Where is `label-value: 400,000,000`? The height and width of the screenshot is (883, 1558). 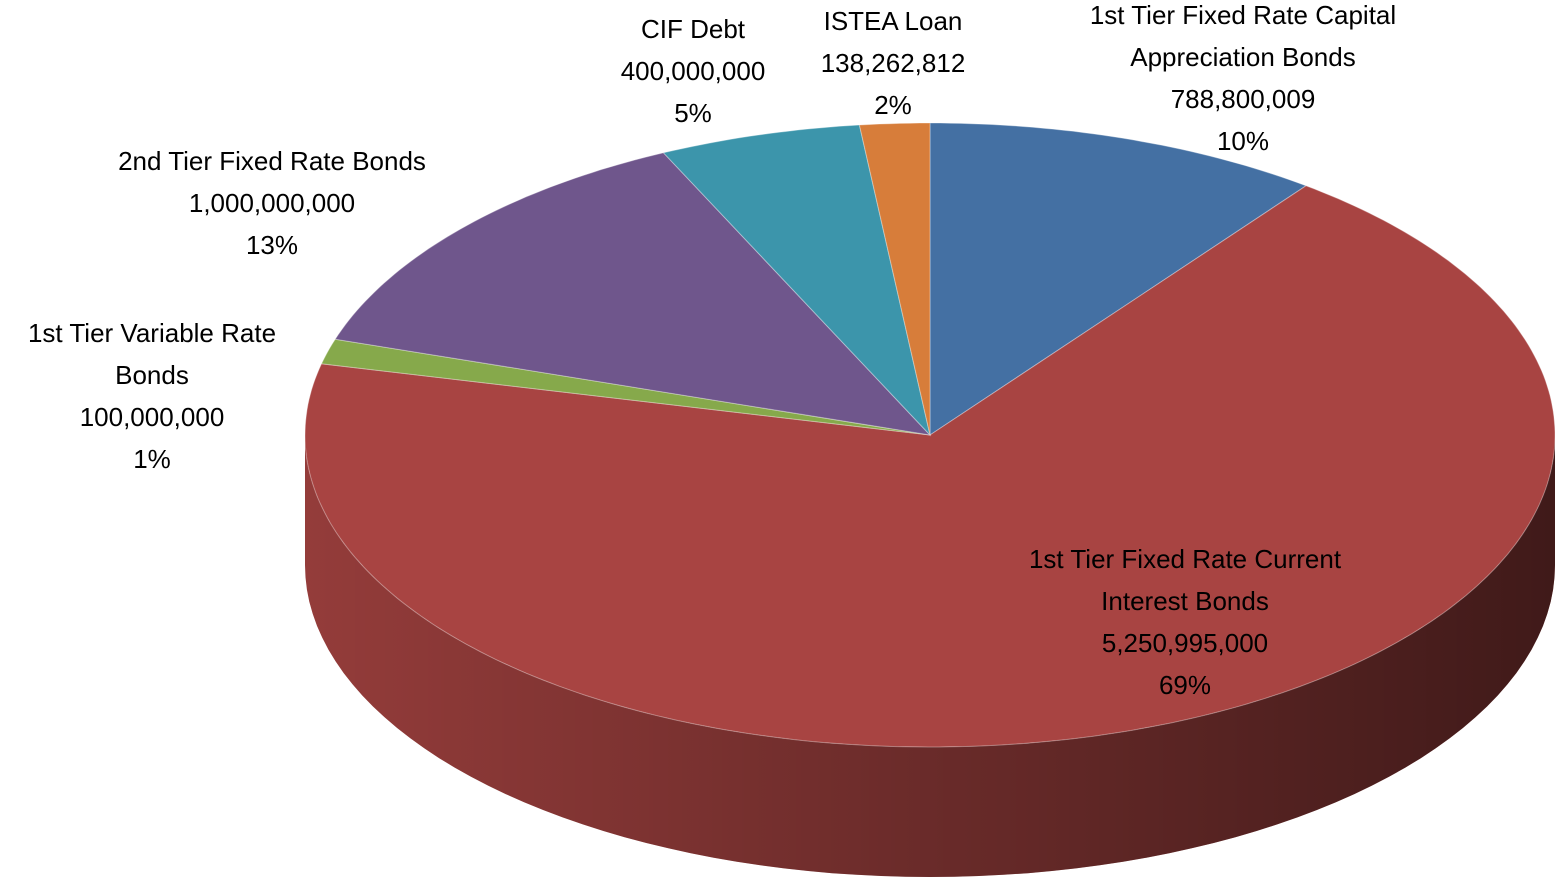
label-value: 400,000,000 is located at coordinates (693, 71).